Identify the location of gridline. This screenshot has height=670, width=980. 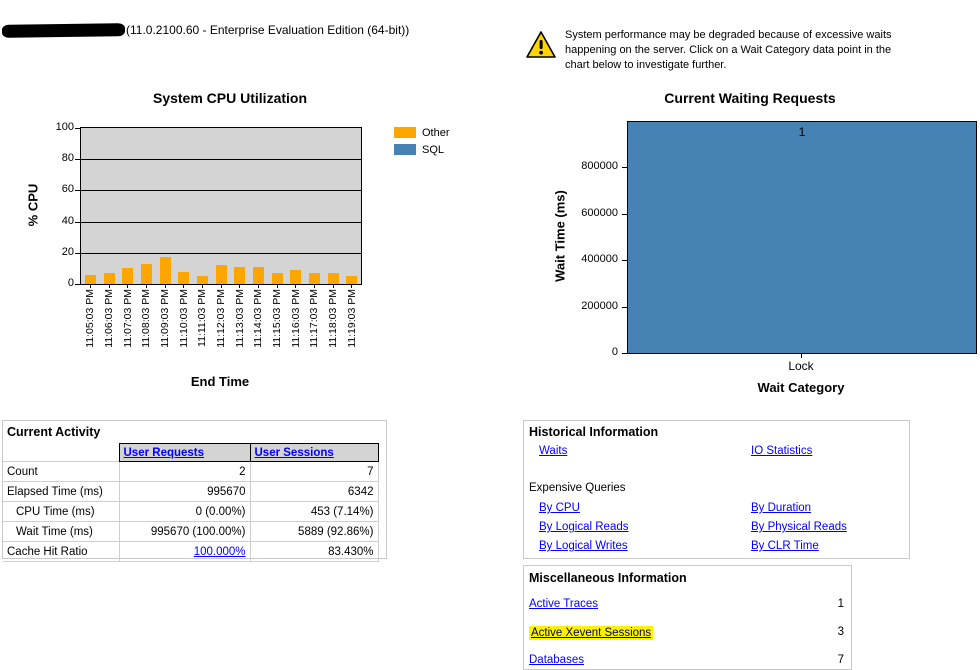
(221, 222).